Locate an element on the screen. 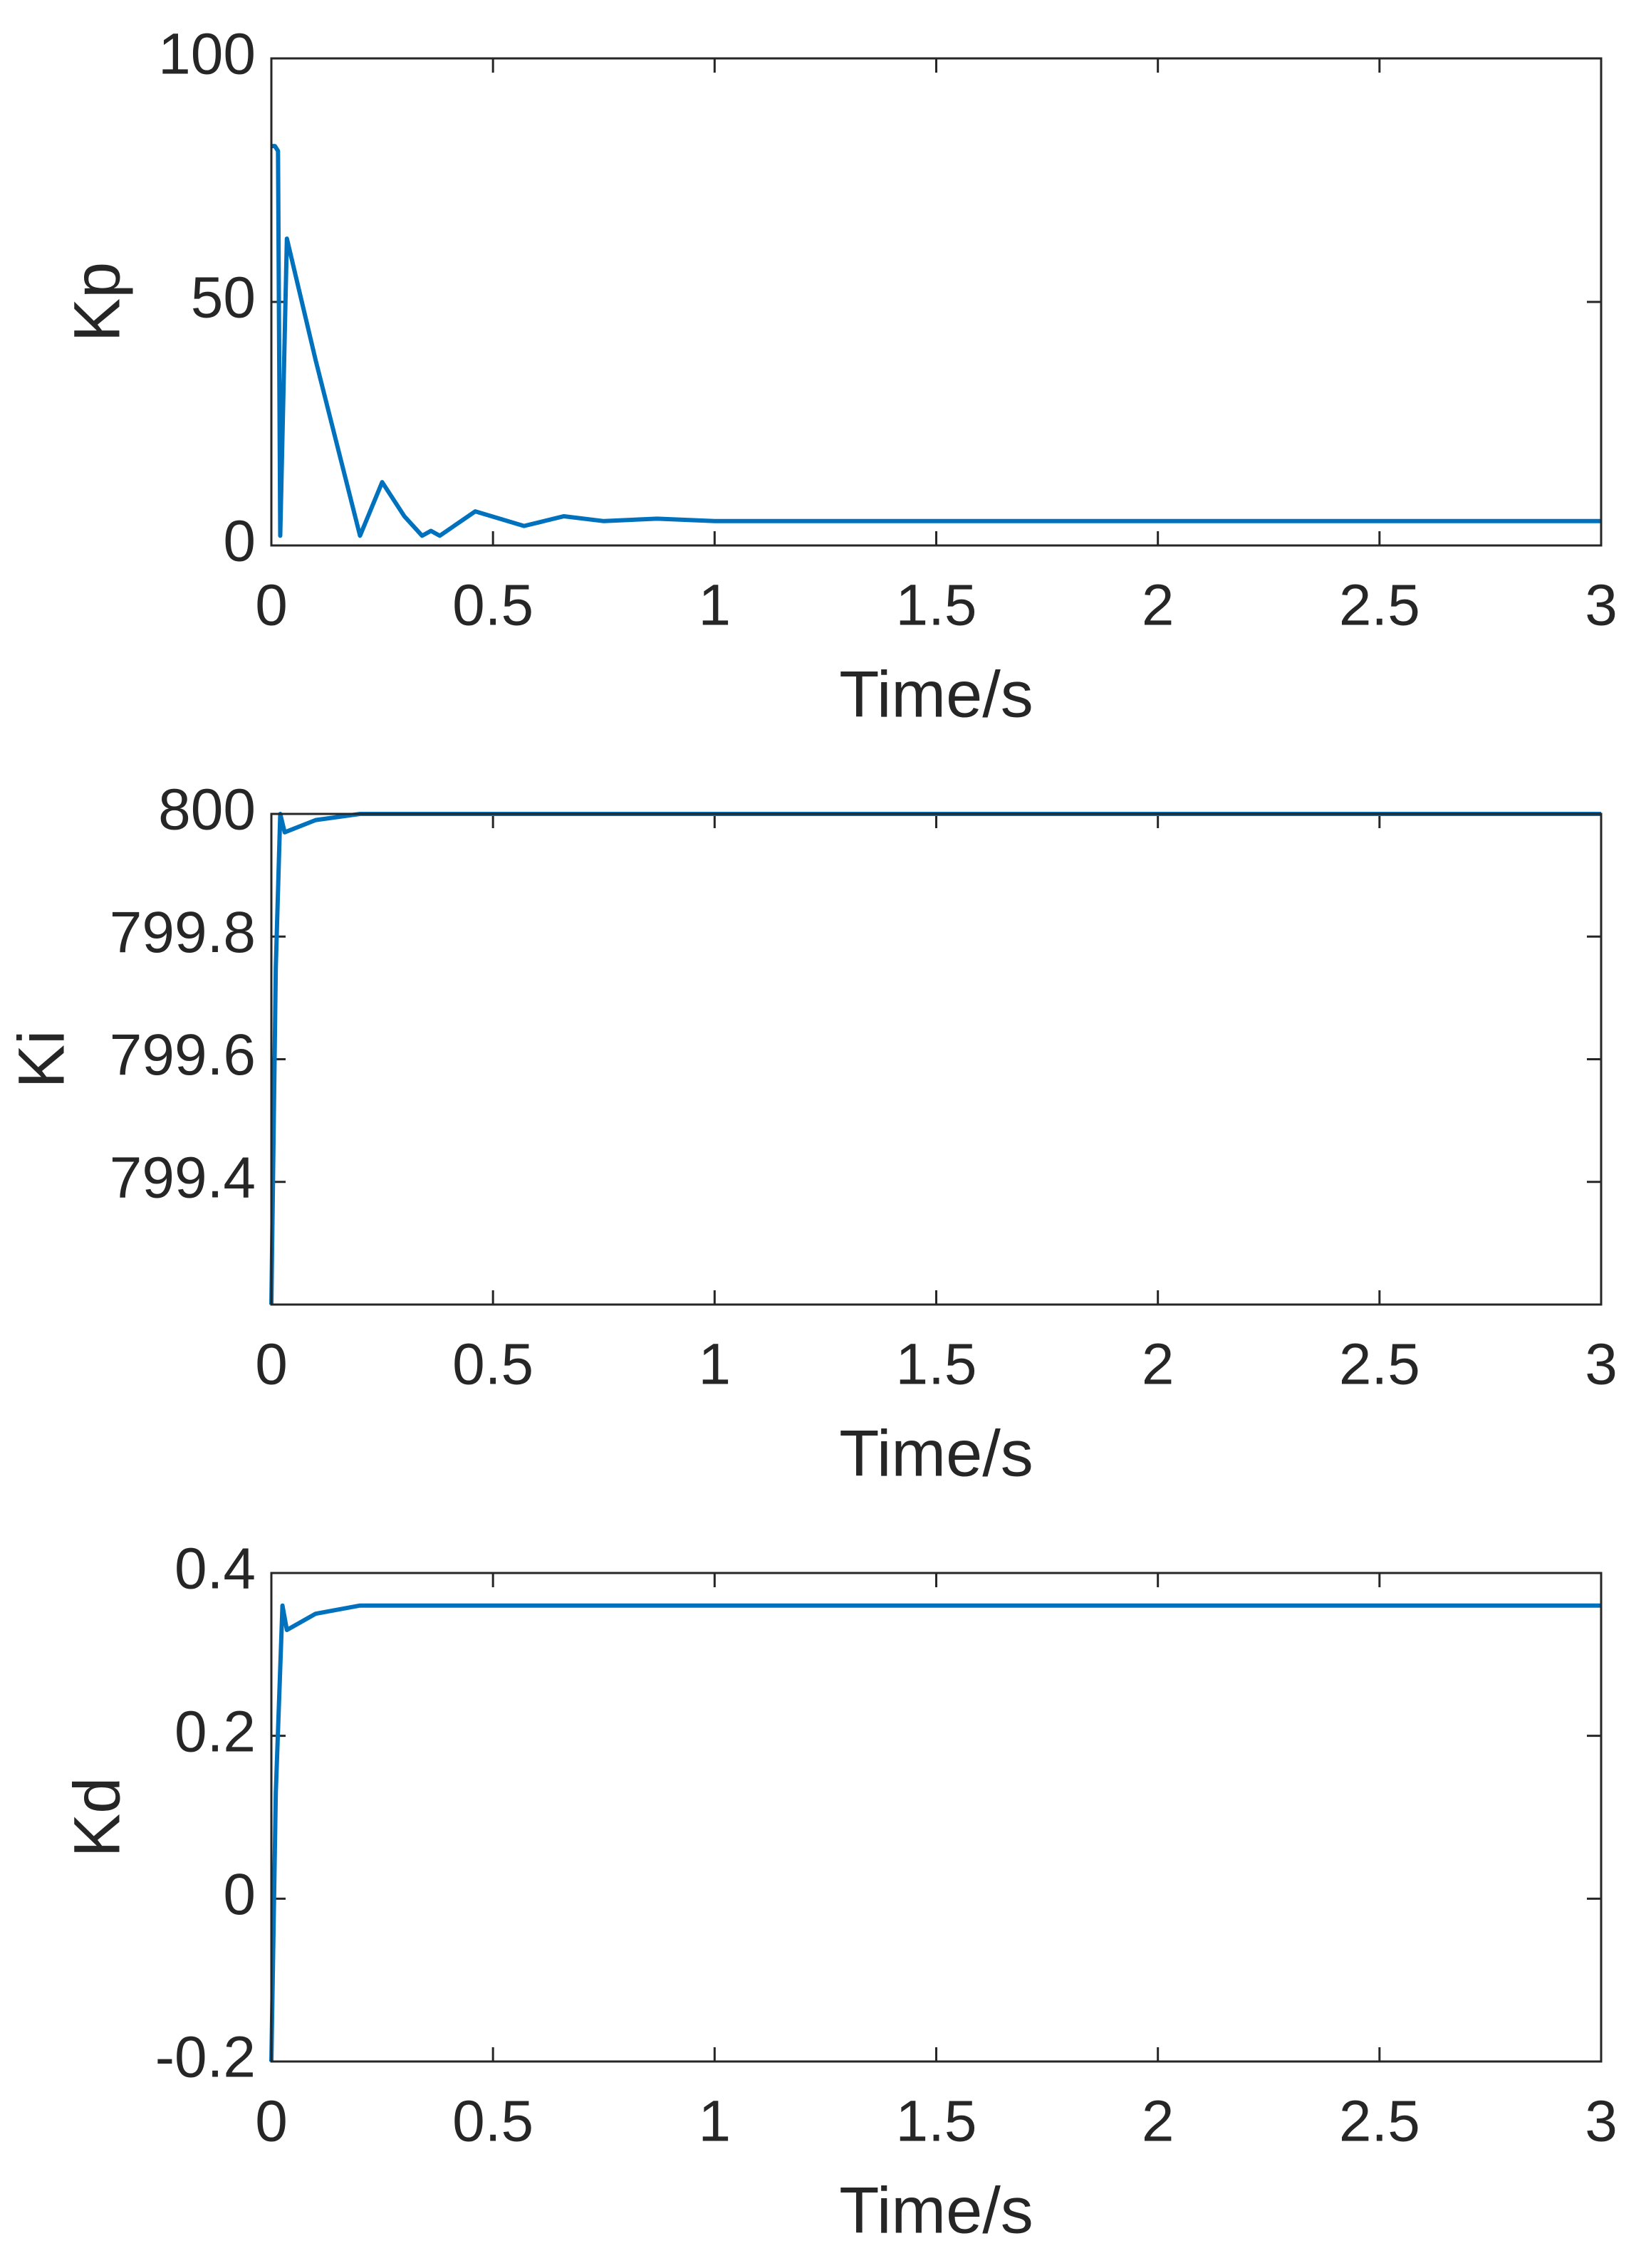  y-tick-label: 50 is located at coordinates (223, 298).